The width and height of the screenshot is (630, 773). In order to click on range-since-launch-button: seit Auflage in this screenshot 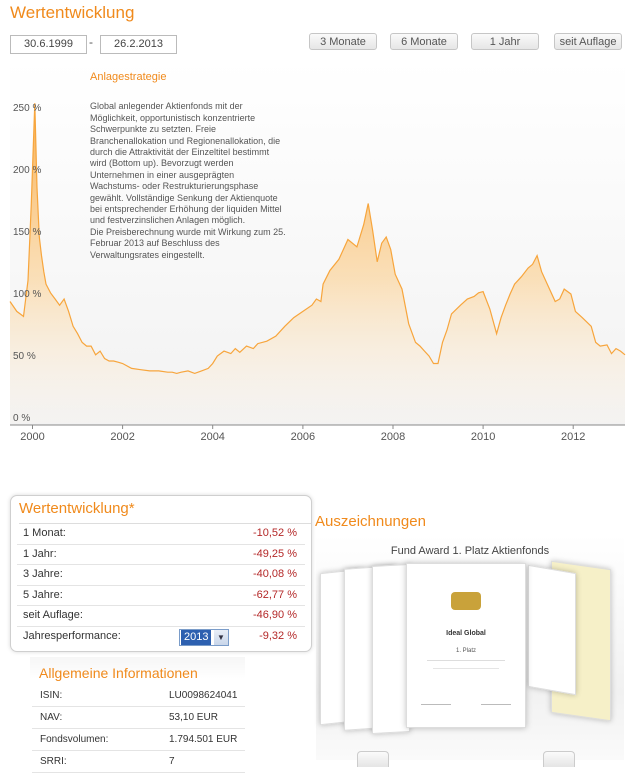, I will do `click(588, 41)`.